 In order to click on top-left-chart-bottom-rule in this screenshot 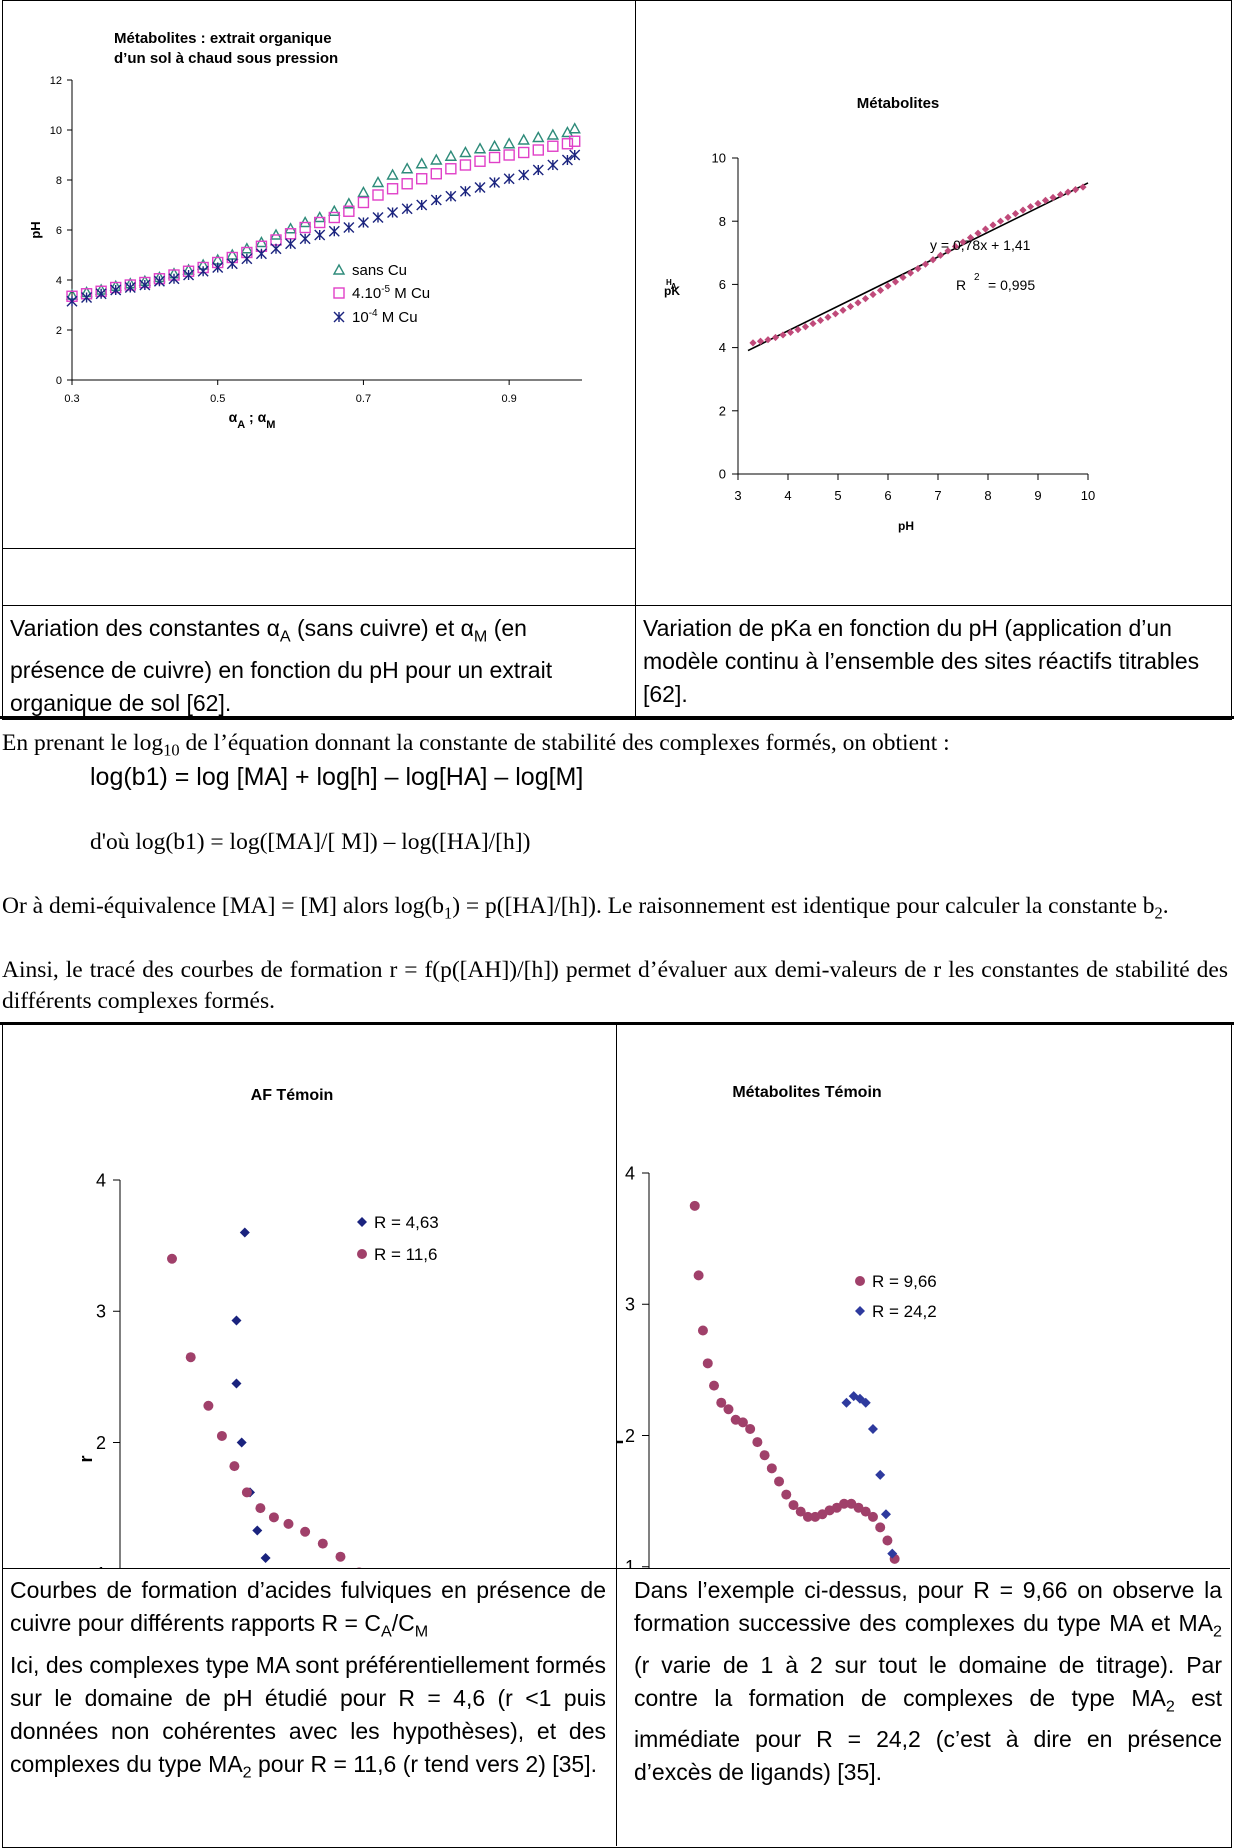, I will do `click(319, 548)`.